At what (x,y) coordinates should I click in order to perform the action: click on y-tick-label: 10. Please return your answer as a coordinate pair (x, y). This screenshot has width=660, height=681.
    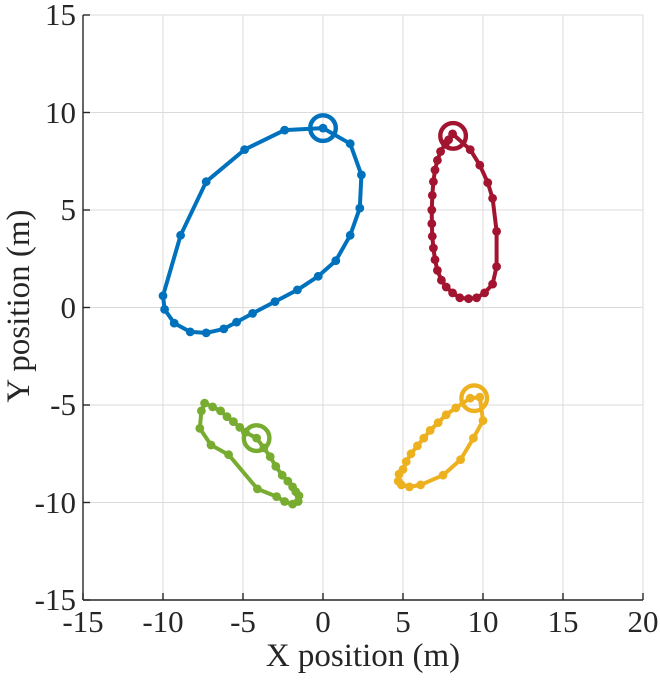
    Looking at the image, I should click on (60, 112).